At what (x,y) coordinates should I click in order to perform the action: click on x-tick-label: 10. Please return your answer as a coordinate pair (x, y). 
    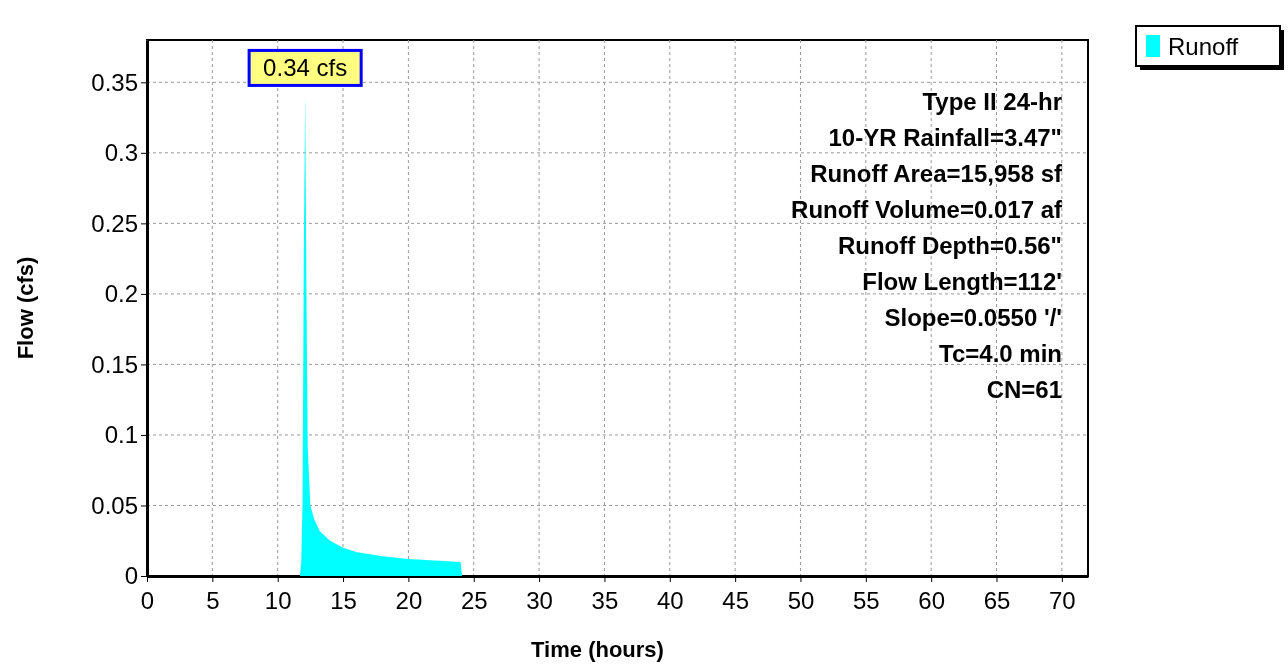
    Looking at the image, I should click on (278, 600).